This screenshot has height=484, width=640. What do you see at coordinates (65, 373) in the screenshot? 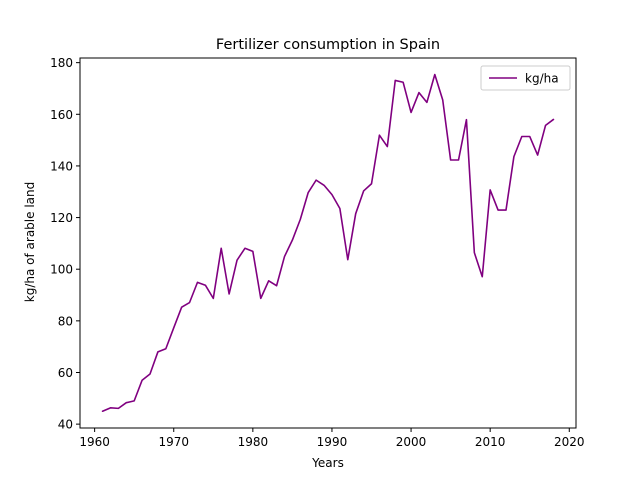
I see `y-tick-label: 60` at bounding box center [65, 373].